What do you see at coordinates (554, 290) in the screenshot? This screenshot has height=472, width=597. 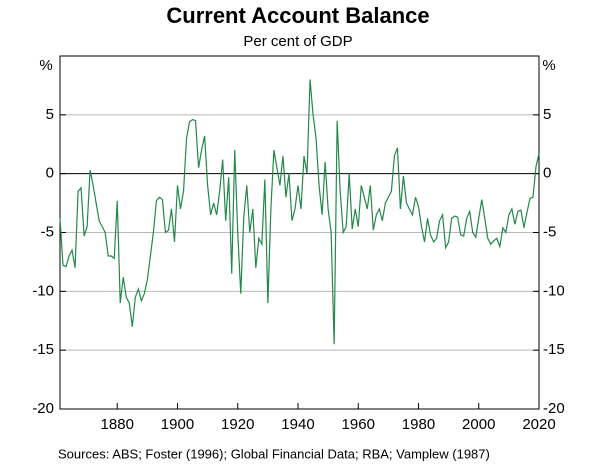 I see `y-tick-label-right: -10` at bounding box center [554, 290].